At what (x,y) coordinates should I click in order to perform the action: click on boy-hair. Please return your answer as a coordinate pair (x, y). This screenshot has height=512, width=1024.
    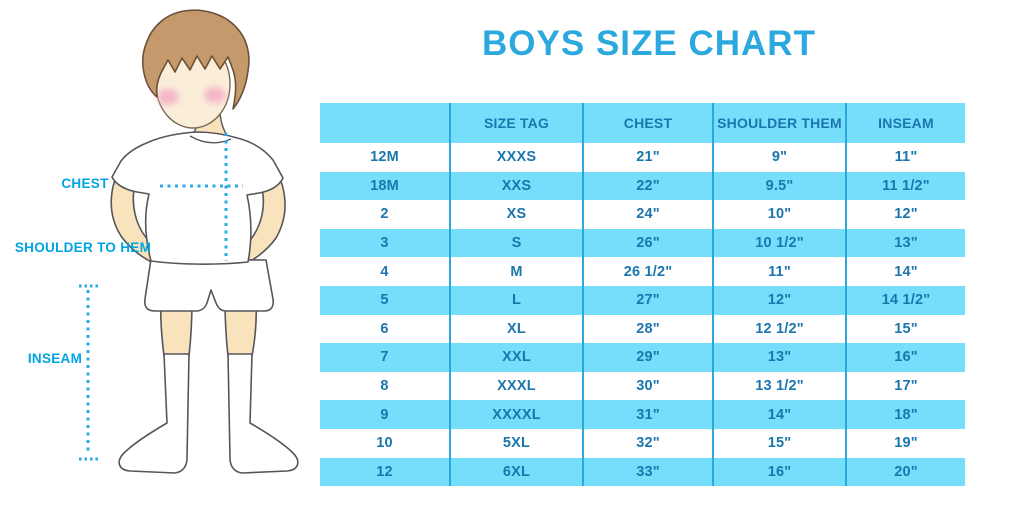
    Looking at the image, I should click on (196, 59).